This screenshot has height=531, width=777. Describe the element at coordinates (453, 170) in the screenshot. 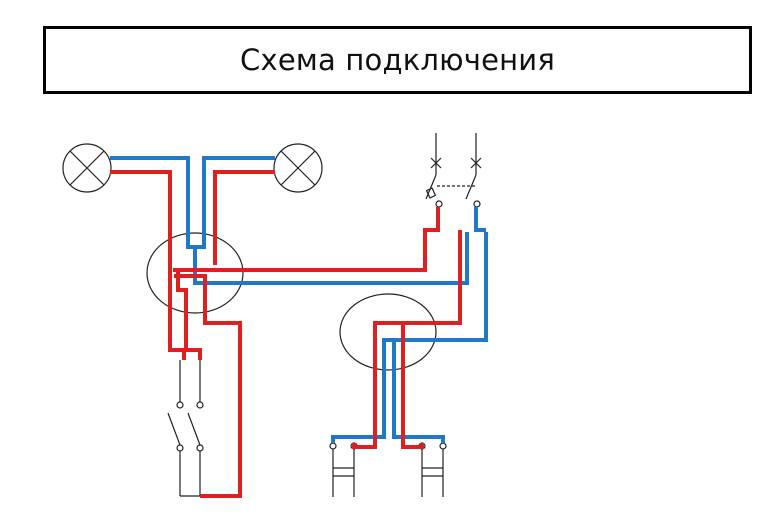

I see `double-breaker` at that location.